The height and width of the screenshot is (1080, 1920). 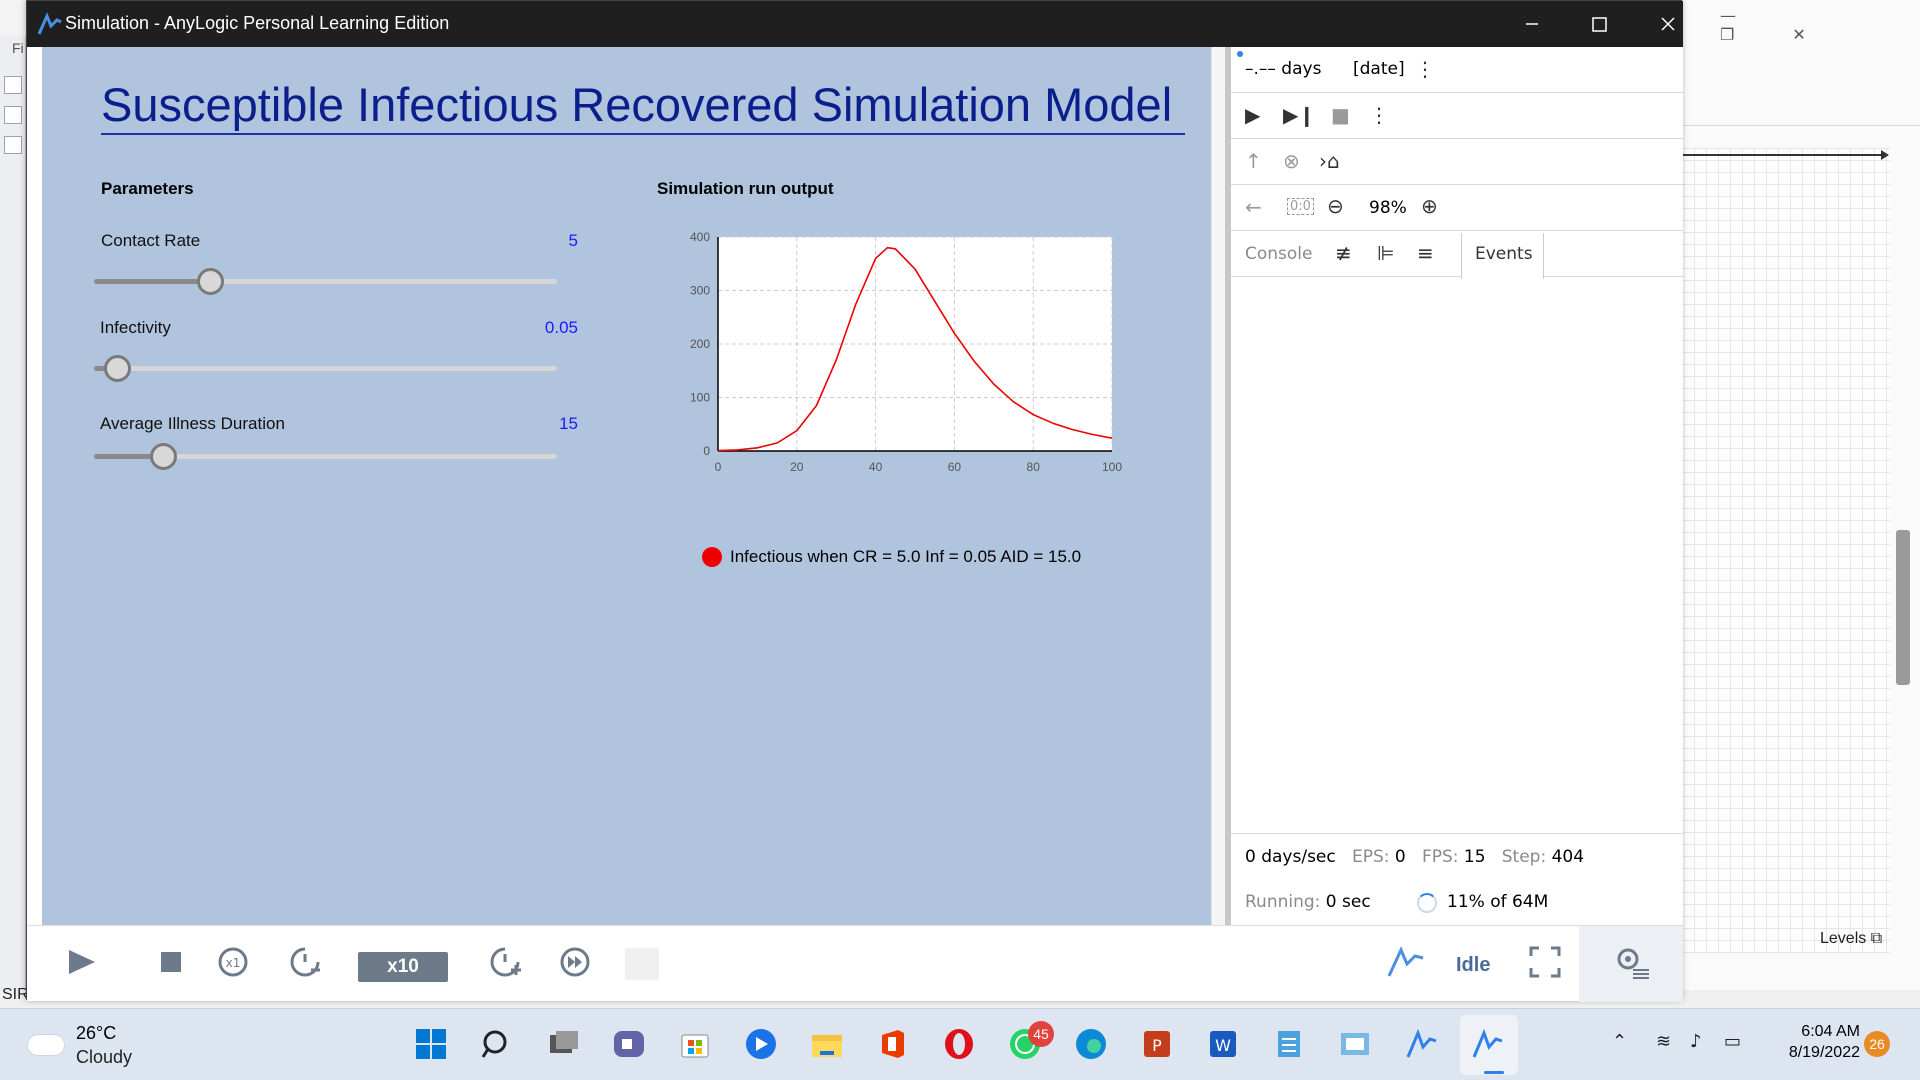 I want to click on word-icon: W, so click(x=1223, y=1044).